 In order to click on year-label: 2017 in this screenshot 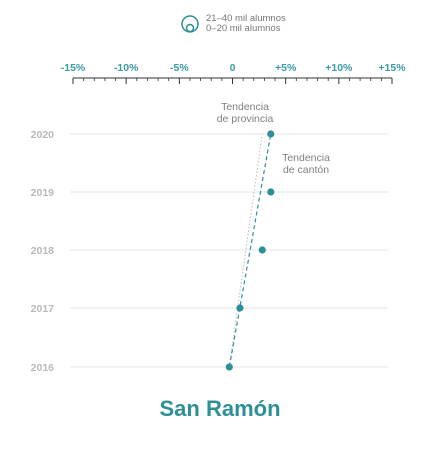, I will do `click(43, 309)`.